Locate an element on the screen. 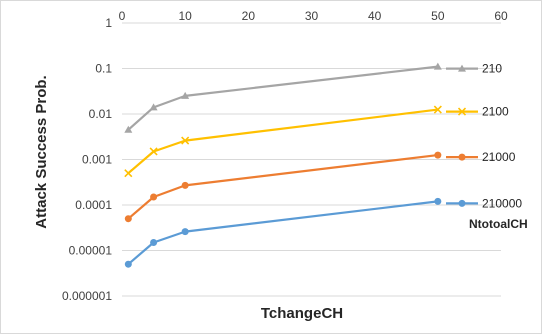 The width and height of the screenshot is (542, 334). legend: 210 2100 21000 210000 is located at coordinates (484, 136).